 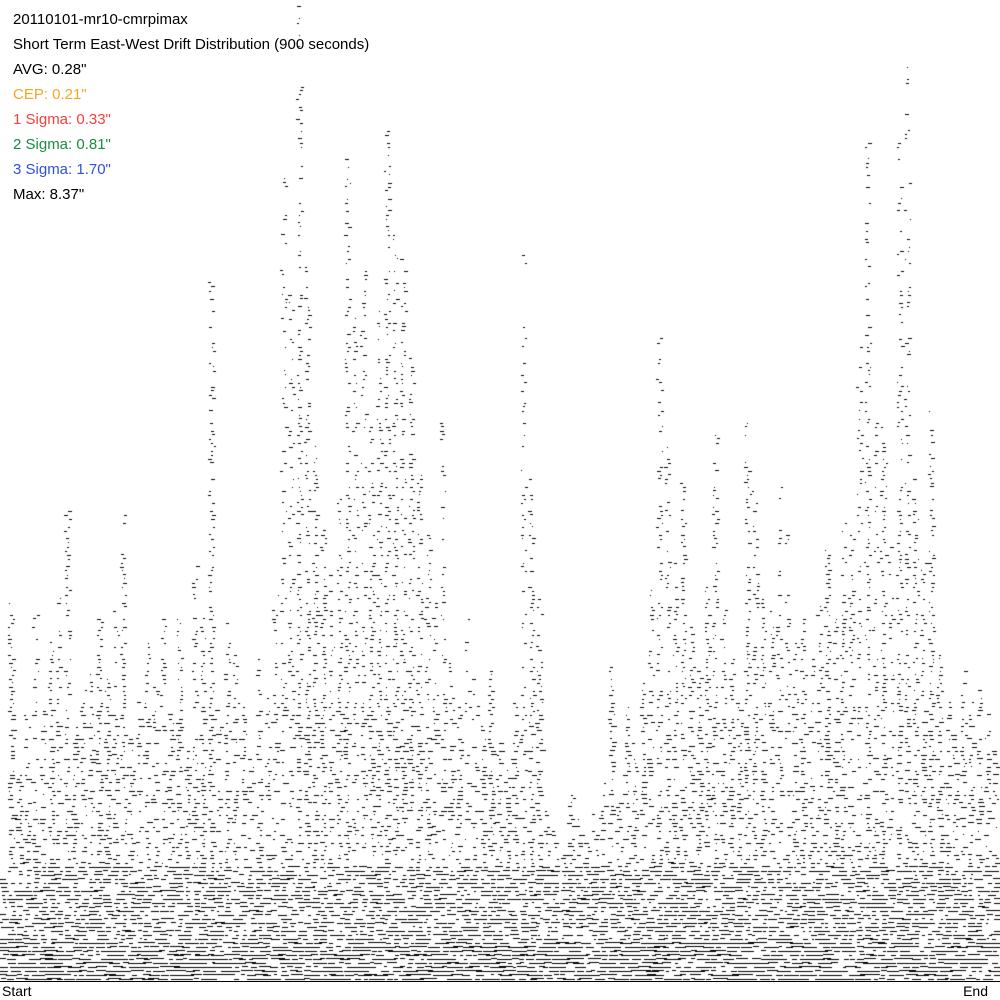 What do you see at coordinates (100, 19) in the screenshot?
I see `dataset-title: 20110101-mr10-cmrpimax` at bounding box center [100, 19].